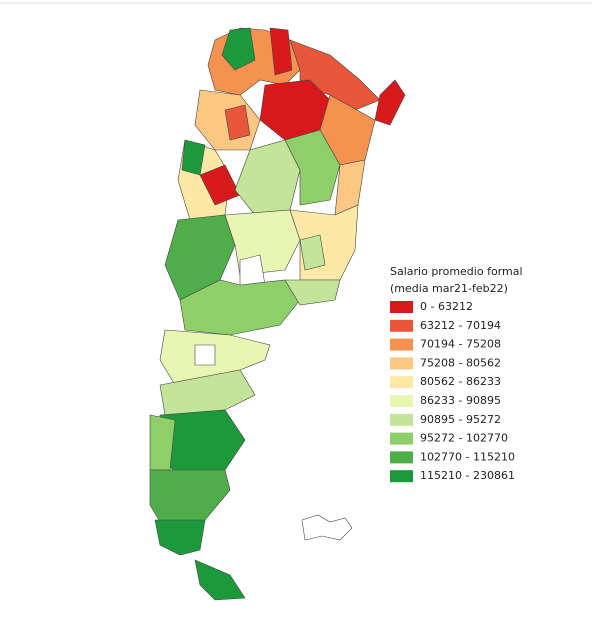 The width and height of the screenshot is (592, 617). I want to click on legend-label: 90895 - 95272, so click(460, 419).